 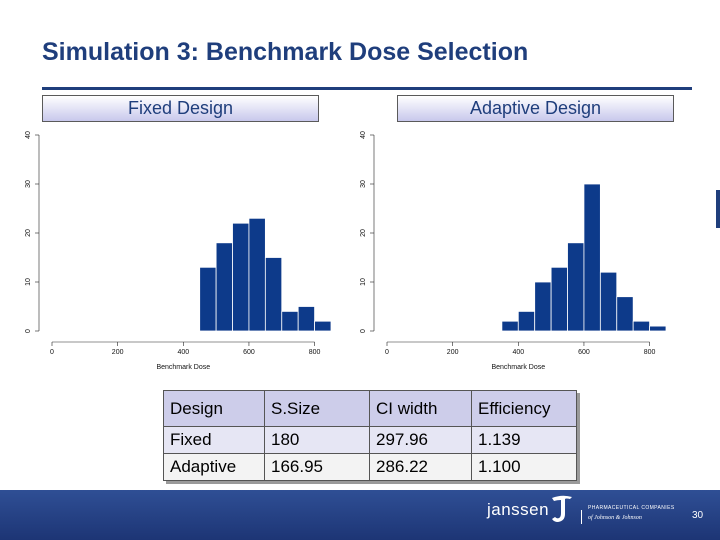 I want to click on footer-bar, so click(x=360, y=515).